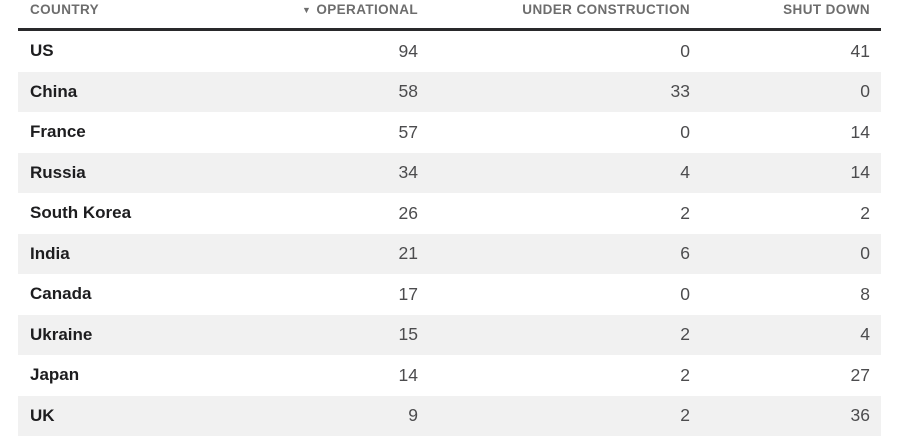 The height and width of the screenshot is (436, 900). I want to click on country-cell: France, so click(143, 132).